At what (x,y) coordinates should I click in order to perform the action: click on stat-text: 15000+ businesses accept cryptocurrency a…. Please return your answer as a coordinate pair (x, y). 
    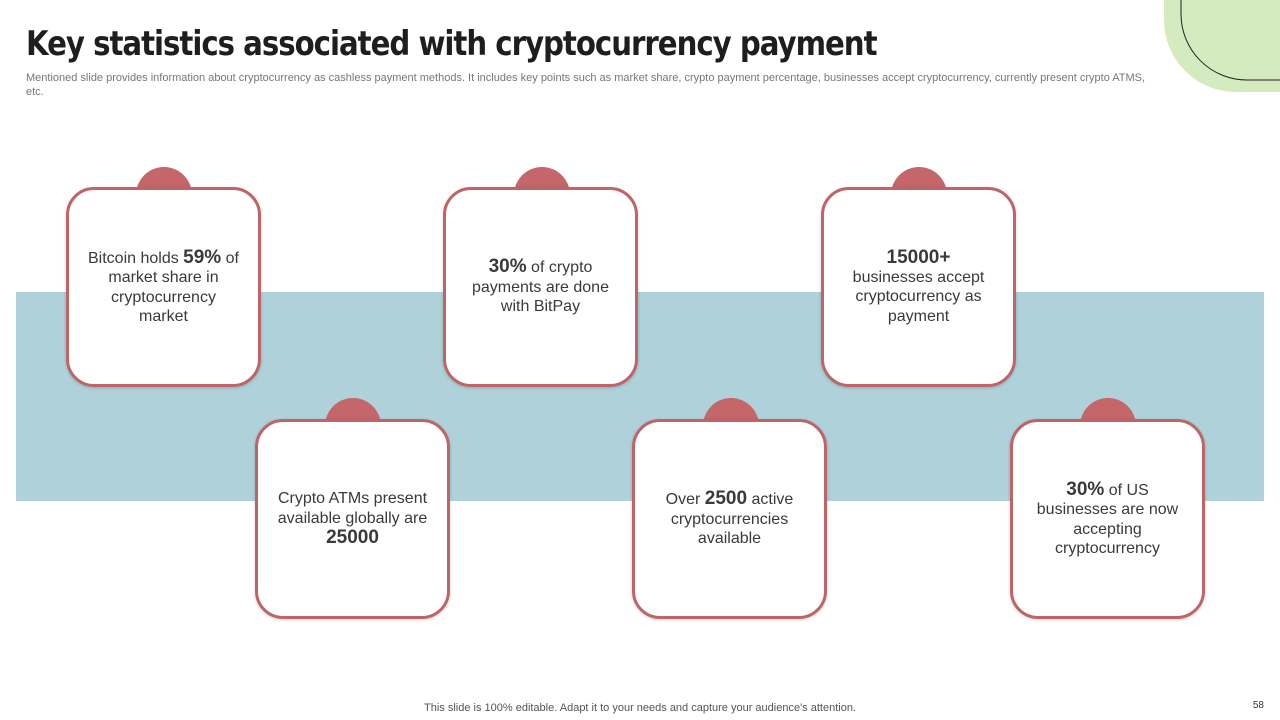
    Looking at the image, I should click on (918, 287).